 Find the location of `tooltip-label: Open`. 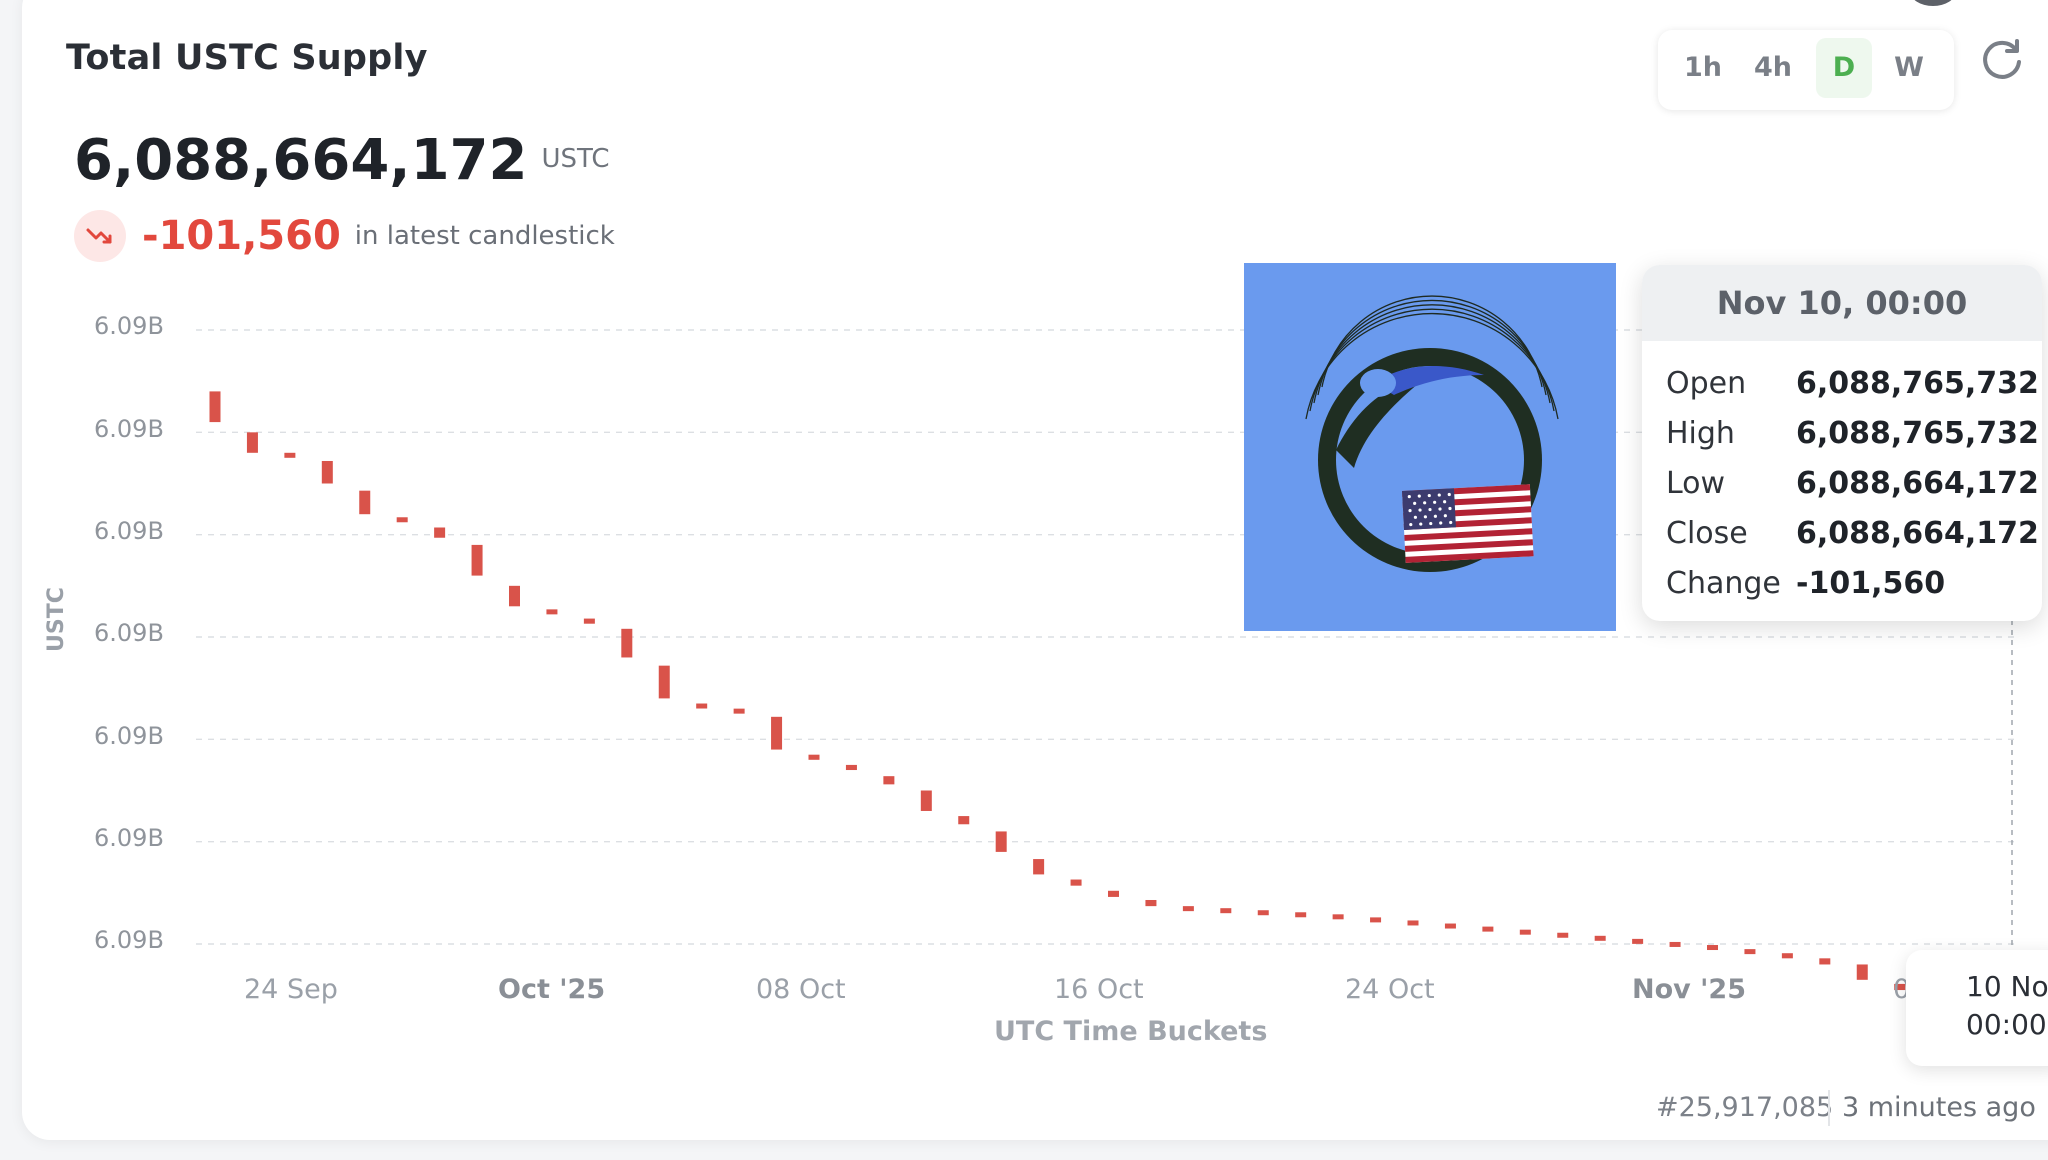

tooltip-label: Open is located at coordinates (1706, 383).